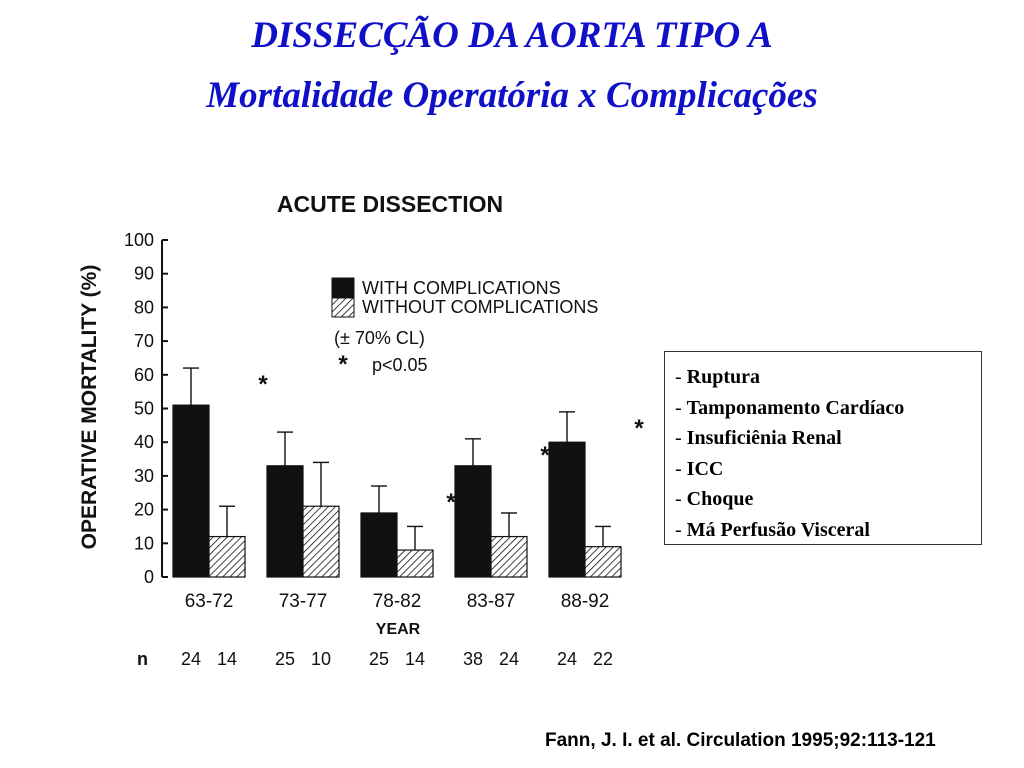  What do you see at coordinates (89, 407) in the screenshot?
I see `y-axis-label: OPERATIVE MORTALITY (%)` at bounding box center [89, 407].